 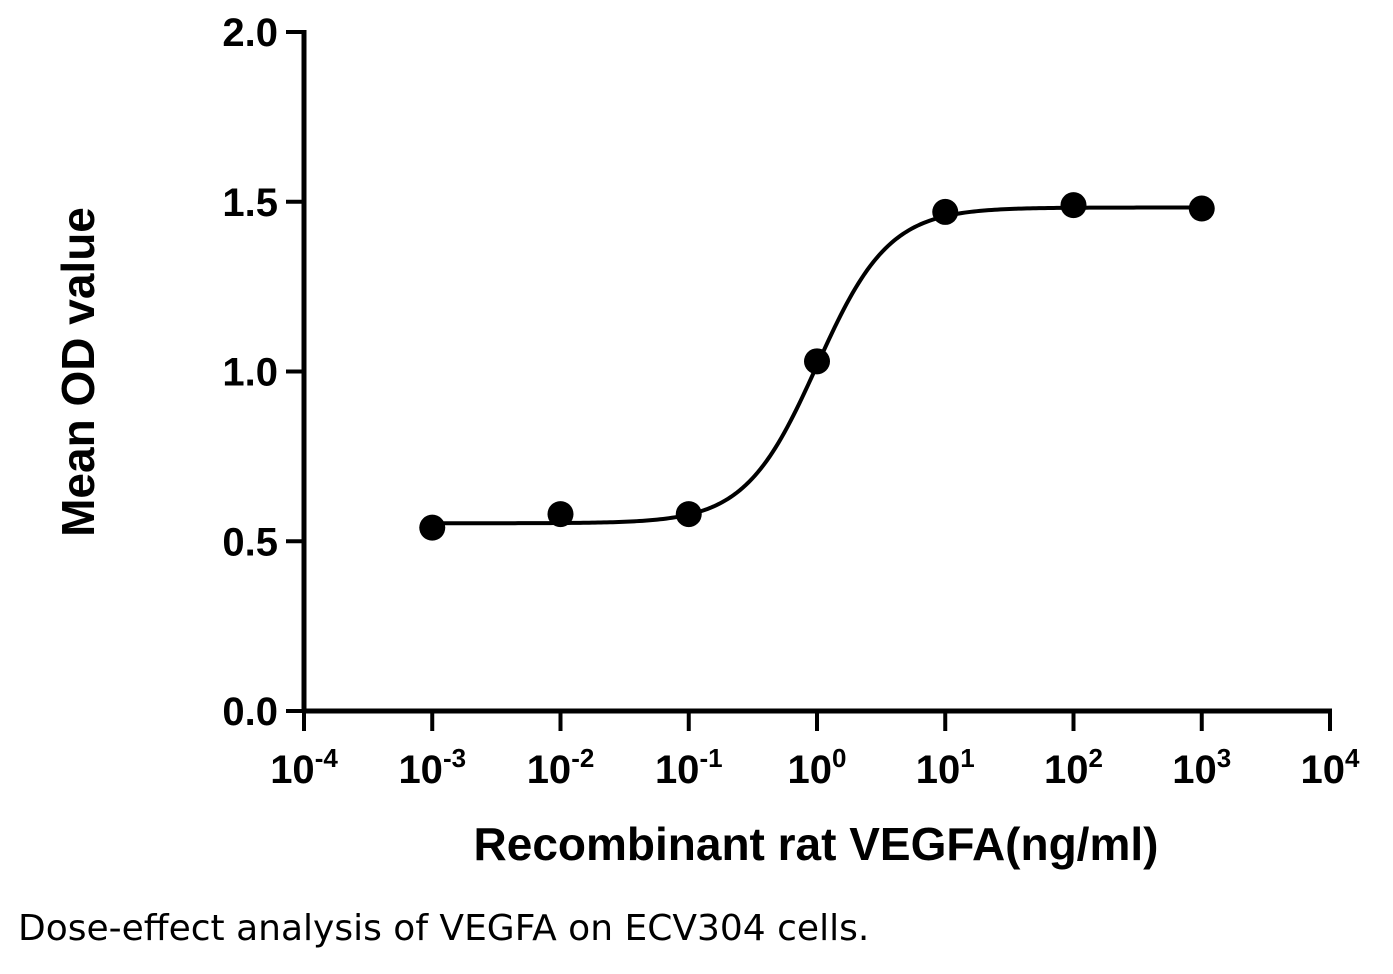 What do you see at coordinates (250, 33) in the screenshot?
I see `y-tick-label: 2.0` at bounding box center [250, 33].